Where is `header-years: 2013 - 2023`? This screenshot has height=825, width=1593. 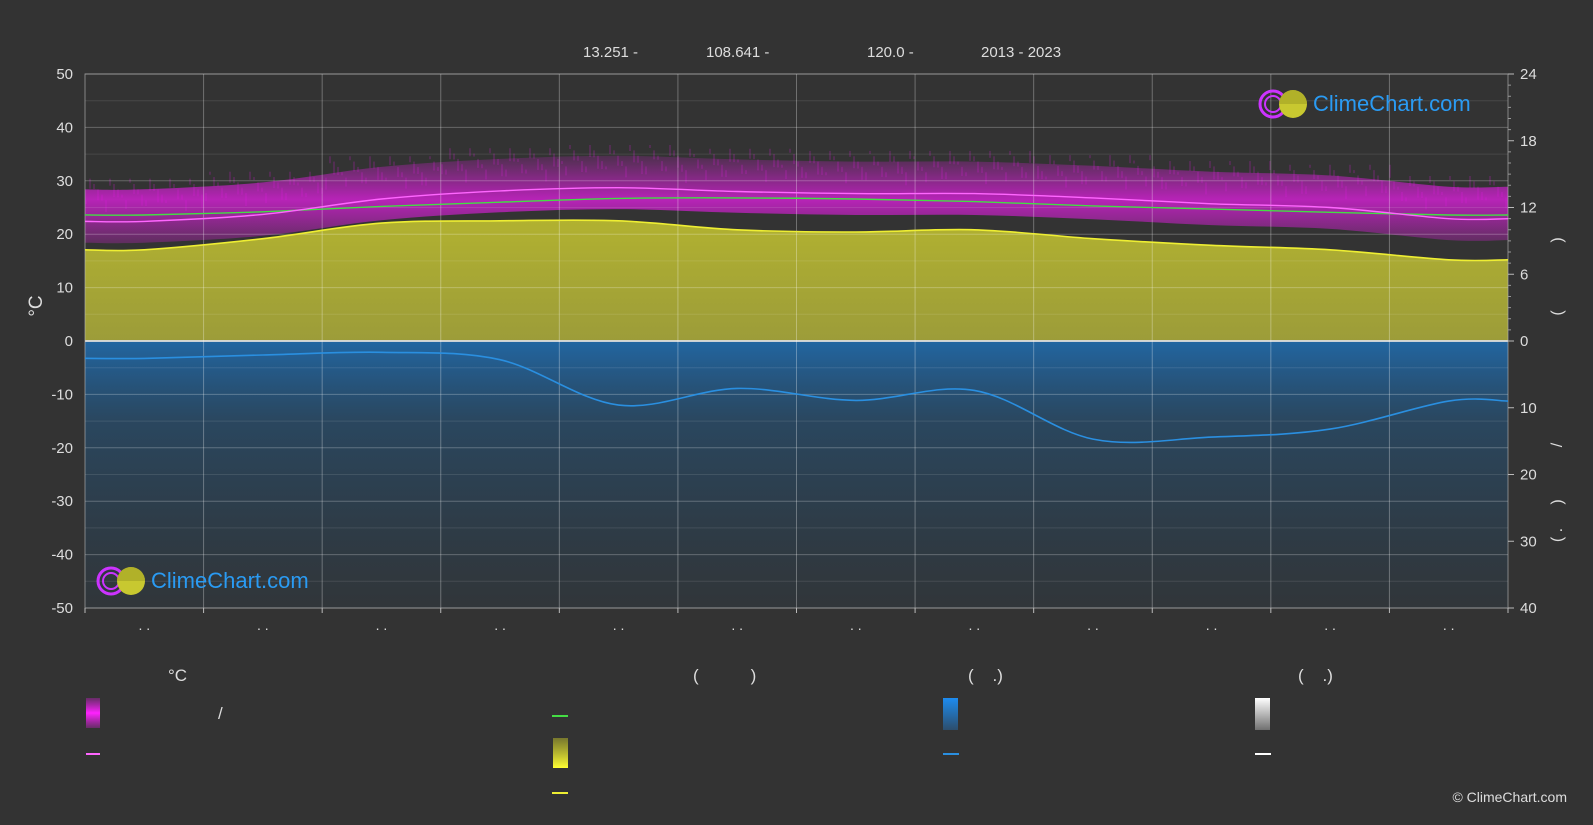
header-years: 2013 - 2023 is located at coordinates (1021, 52).